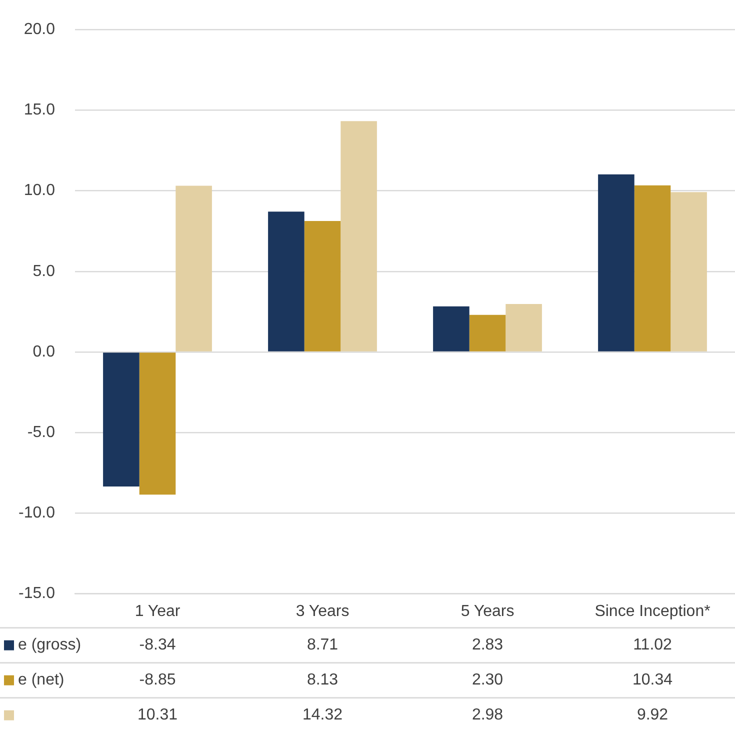 The width and height of the screenshot is (735, 735). I want to click on data-label: -8.34, so click(157, 645).